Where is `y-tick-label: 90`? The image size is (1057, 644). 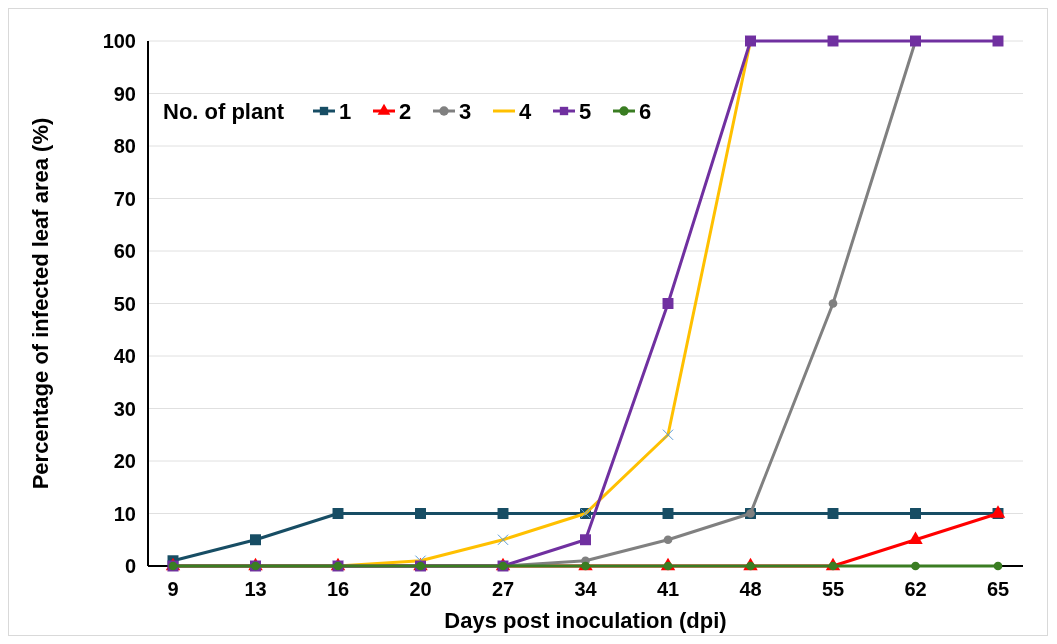 y-tick-label: 90 is located at coordinates (124, 93).